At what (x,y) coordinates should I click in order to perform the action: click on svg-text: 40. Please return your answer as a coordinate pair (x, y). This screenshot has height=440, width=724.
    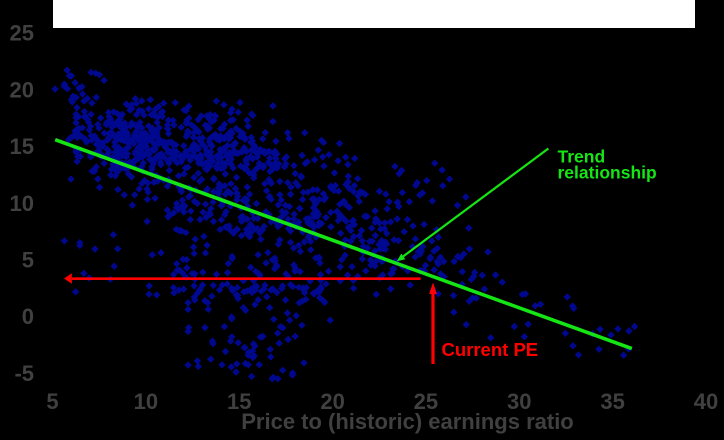
    Looking at the image, I should click on (706, 401).